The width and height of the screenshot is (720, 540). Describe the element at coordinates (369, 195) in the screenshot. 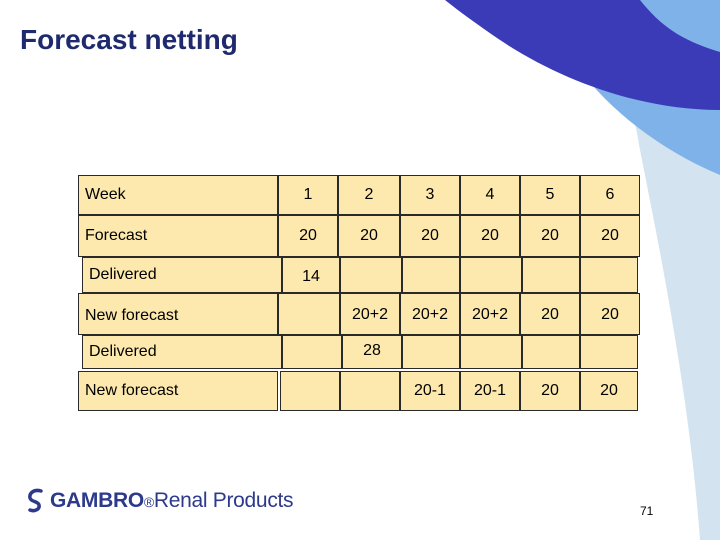

I see `week-cell: 2` at that location.